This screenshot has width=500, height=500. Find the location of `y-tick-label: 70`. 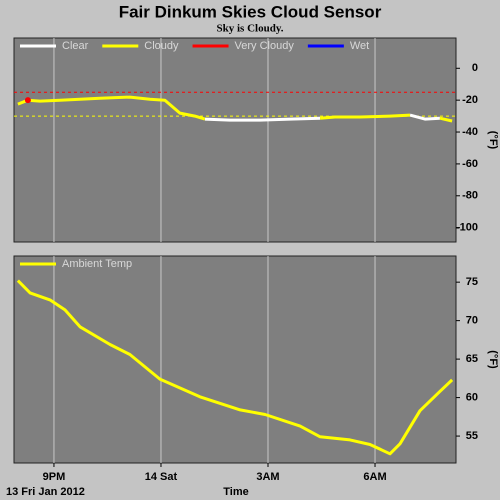

y-tick-label: 70 is located at coordinates (472, 321).